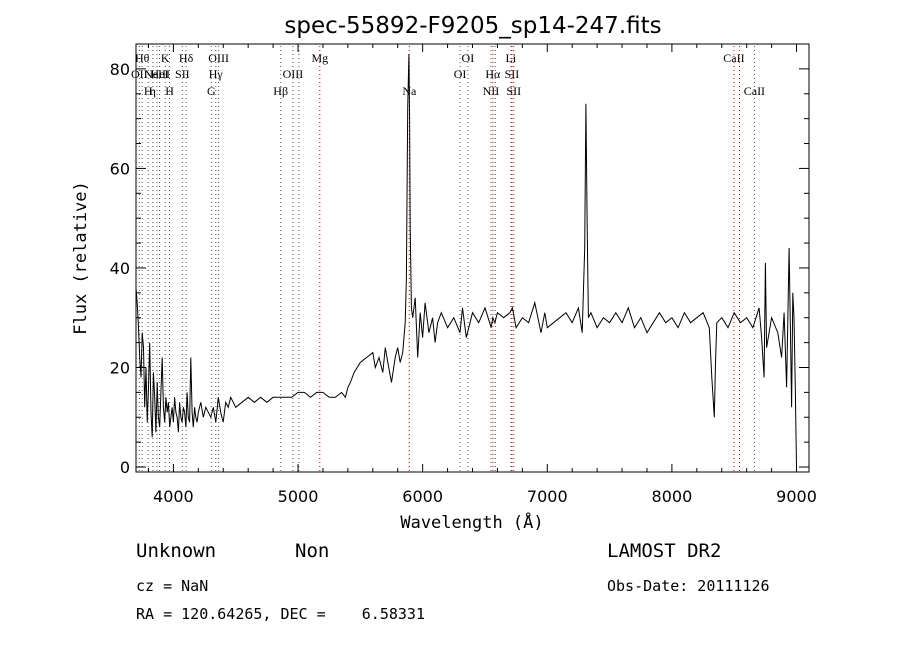 This screenshot has width=900, height=650. What do you see at coordinates (796, 496) in the screenshot?
I see `x-tick-label: 9000` at bounding box center [796, 496].